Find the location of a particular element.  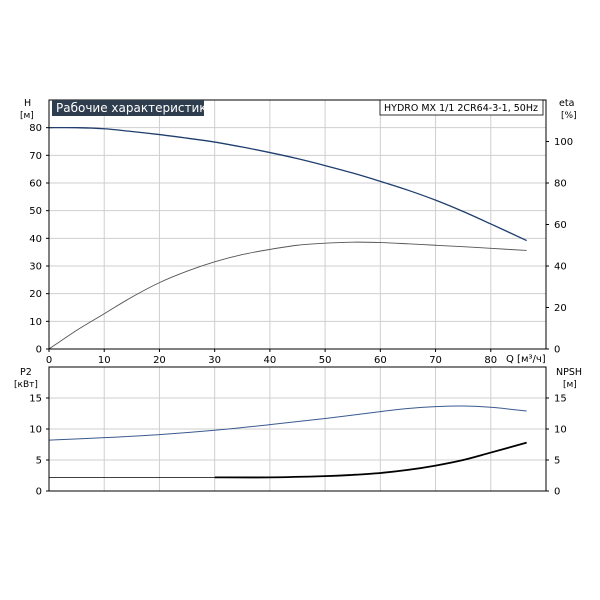

x-tick-label: 30 is located at coordinates (214, 360).